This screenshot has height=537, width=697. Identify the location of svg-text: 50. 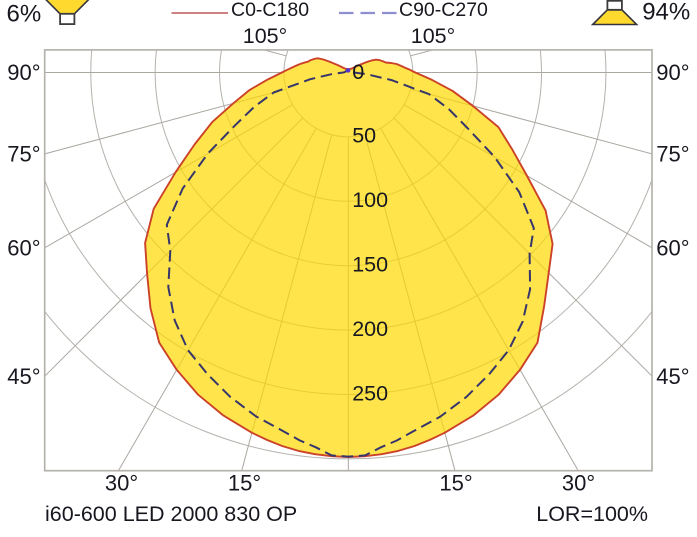
(364, 136).